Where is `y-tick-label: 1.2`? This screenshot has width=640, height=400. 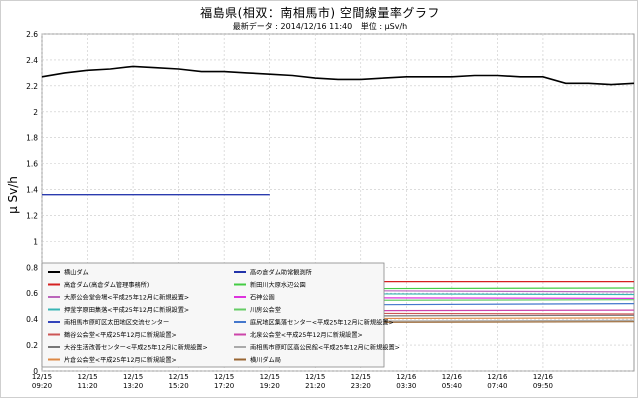
y-tick-label: 1.2 is located at coordinates (32, 215).